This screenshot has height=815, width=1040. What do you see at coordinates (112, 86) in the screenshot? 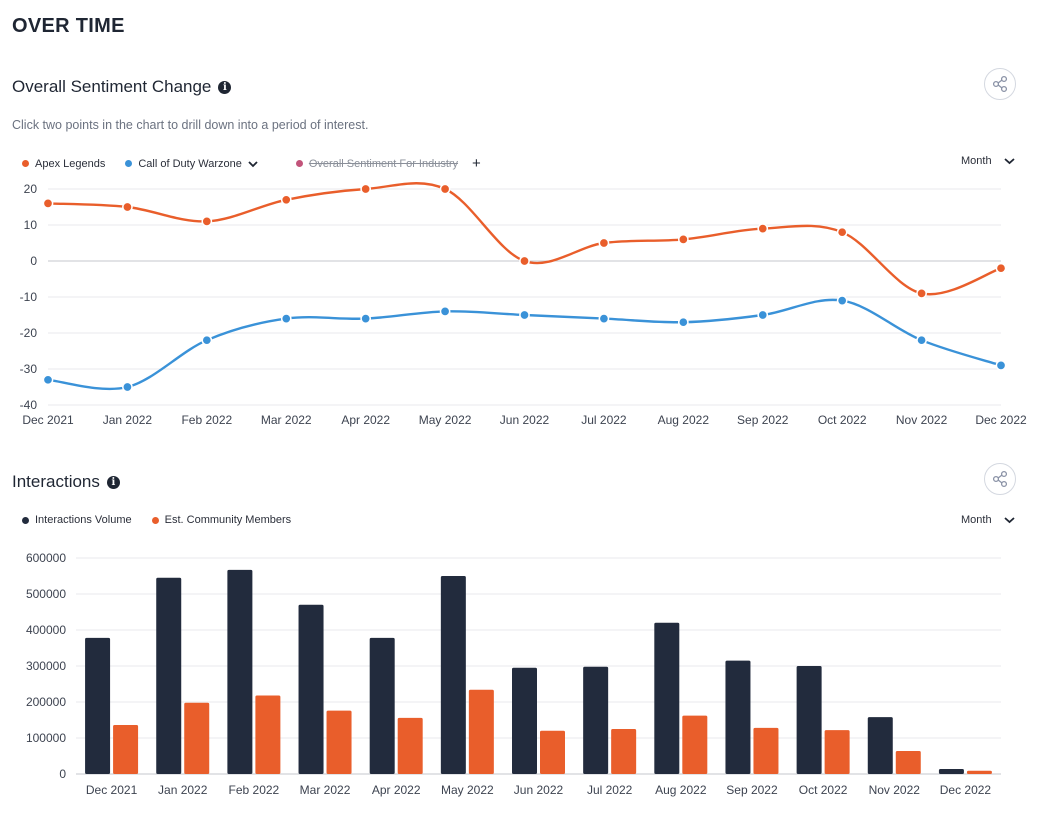
I see `sentiment-title: Overall Sentiment Change` at bounding box center [112, 86].